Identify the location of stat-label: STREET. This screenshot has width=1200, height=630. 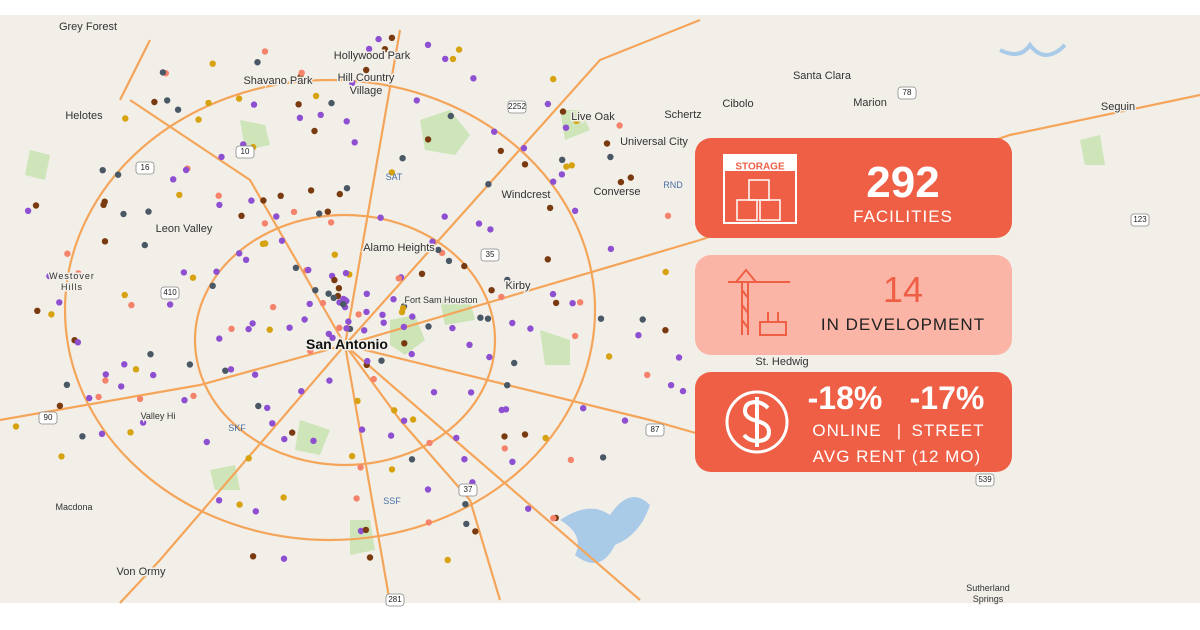
(947, 430).